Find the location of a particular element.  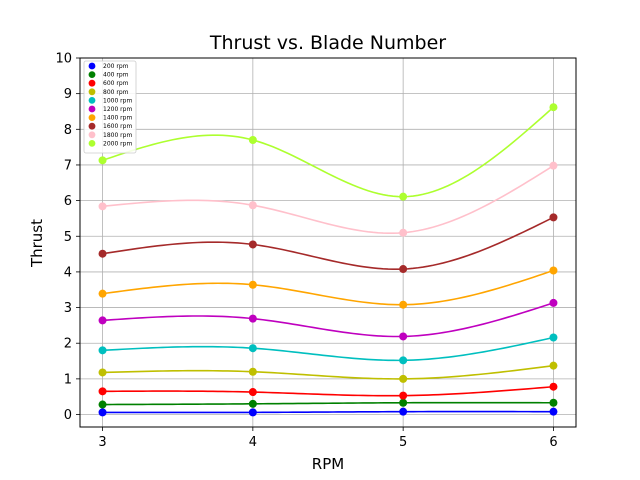

y-tick-label: 7 is located at coordinates (68, 165).